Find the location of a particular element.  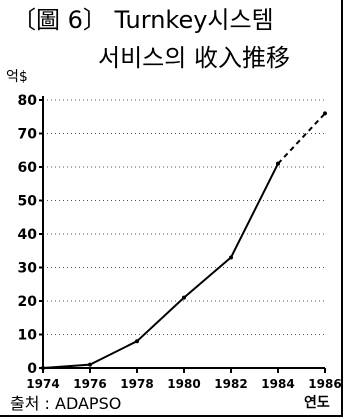

y-tick-label: 40 is located at coordinates (28, 235).